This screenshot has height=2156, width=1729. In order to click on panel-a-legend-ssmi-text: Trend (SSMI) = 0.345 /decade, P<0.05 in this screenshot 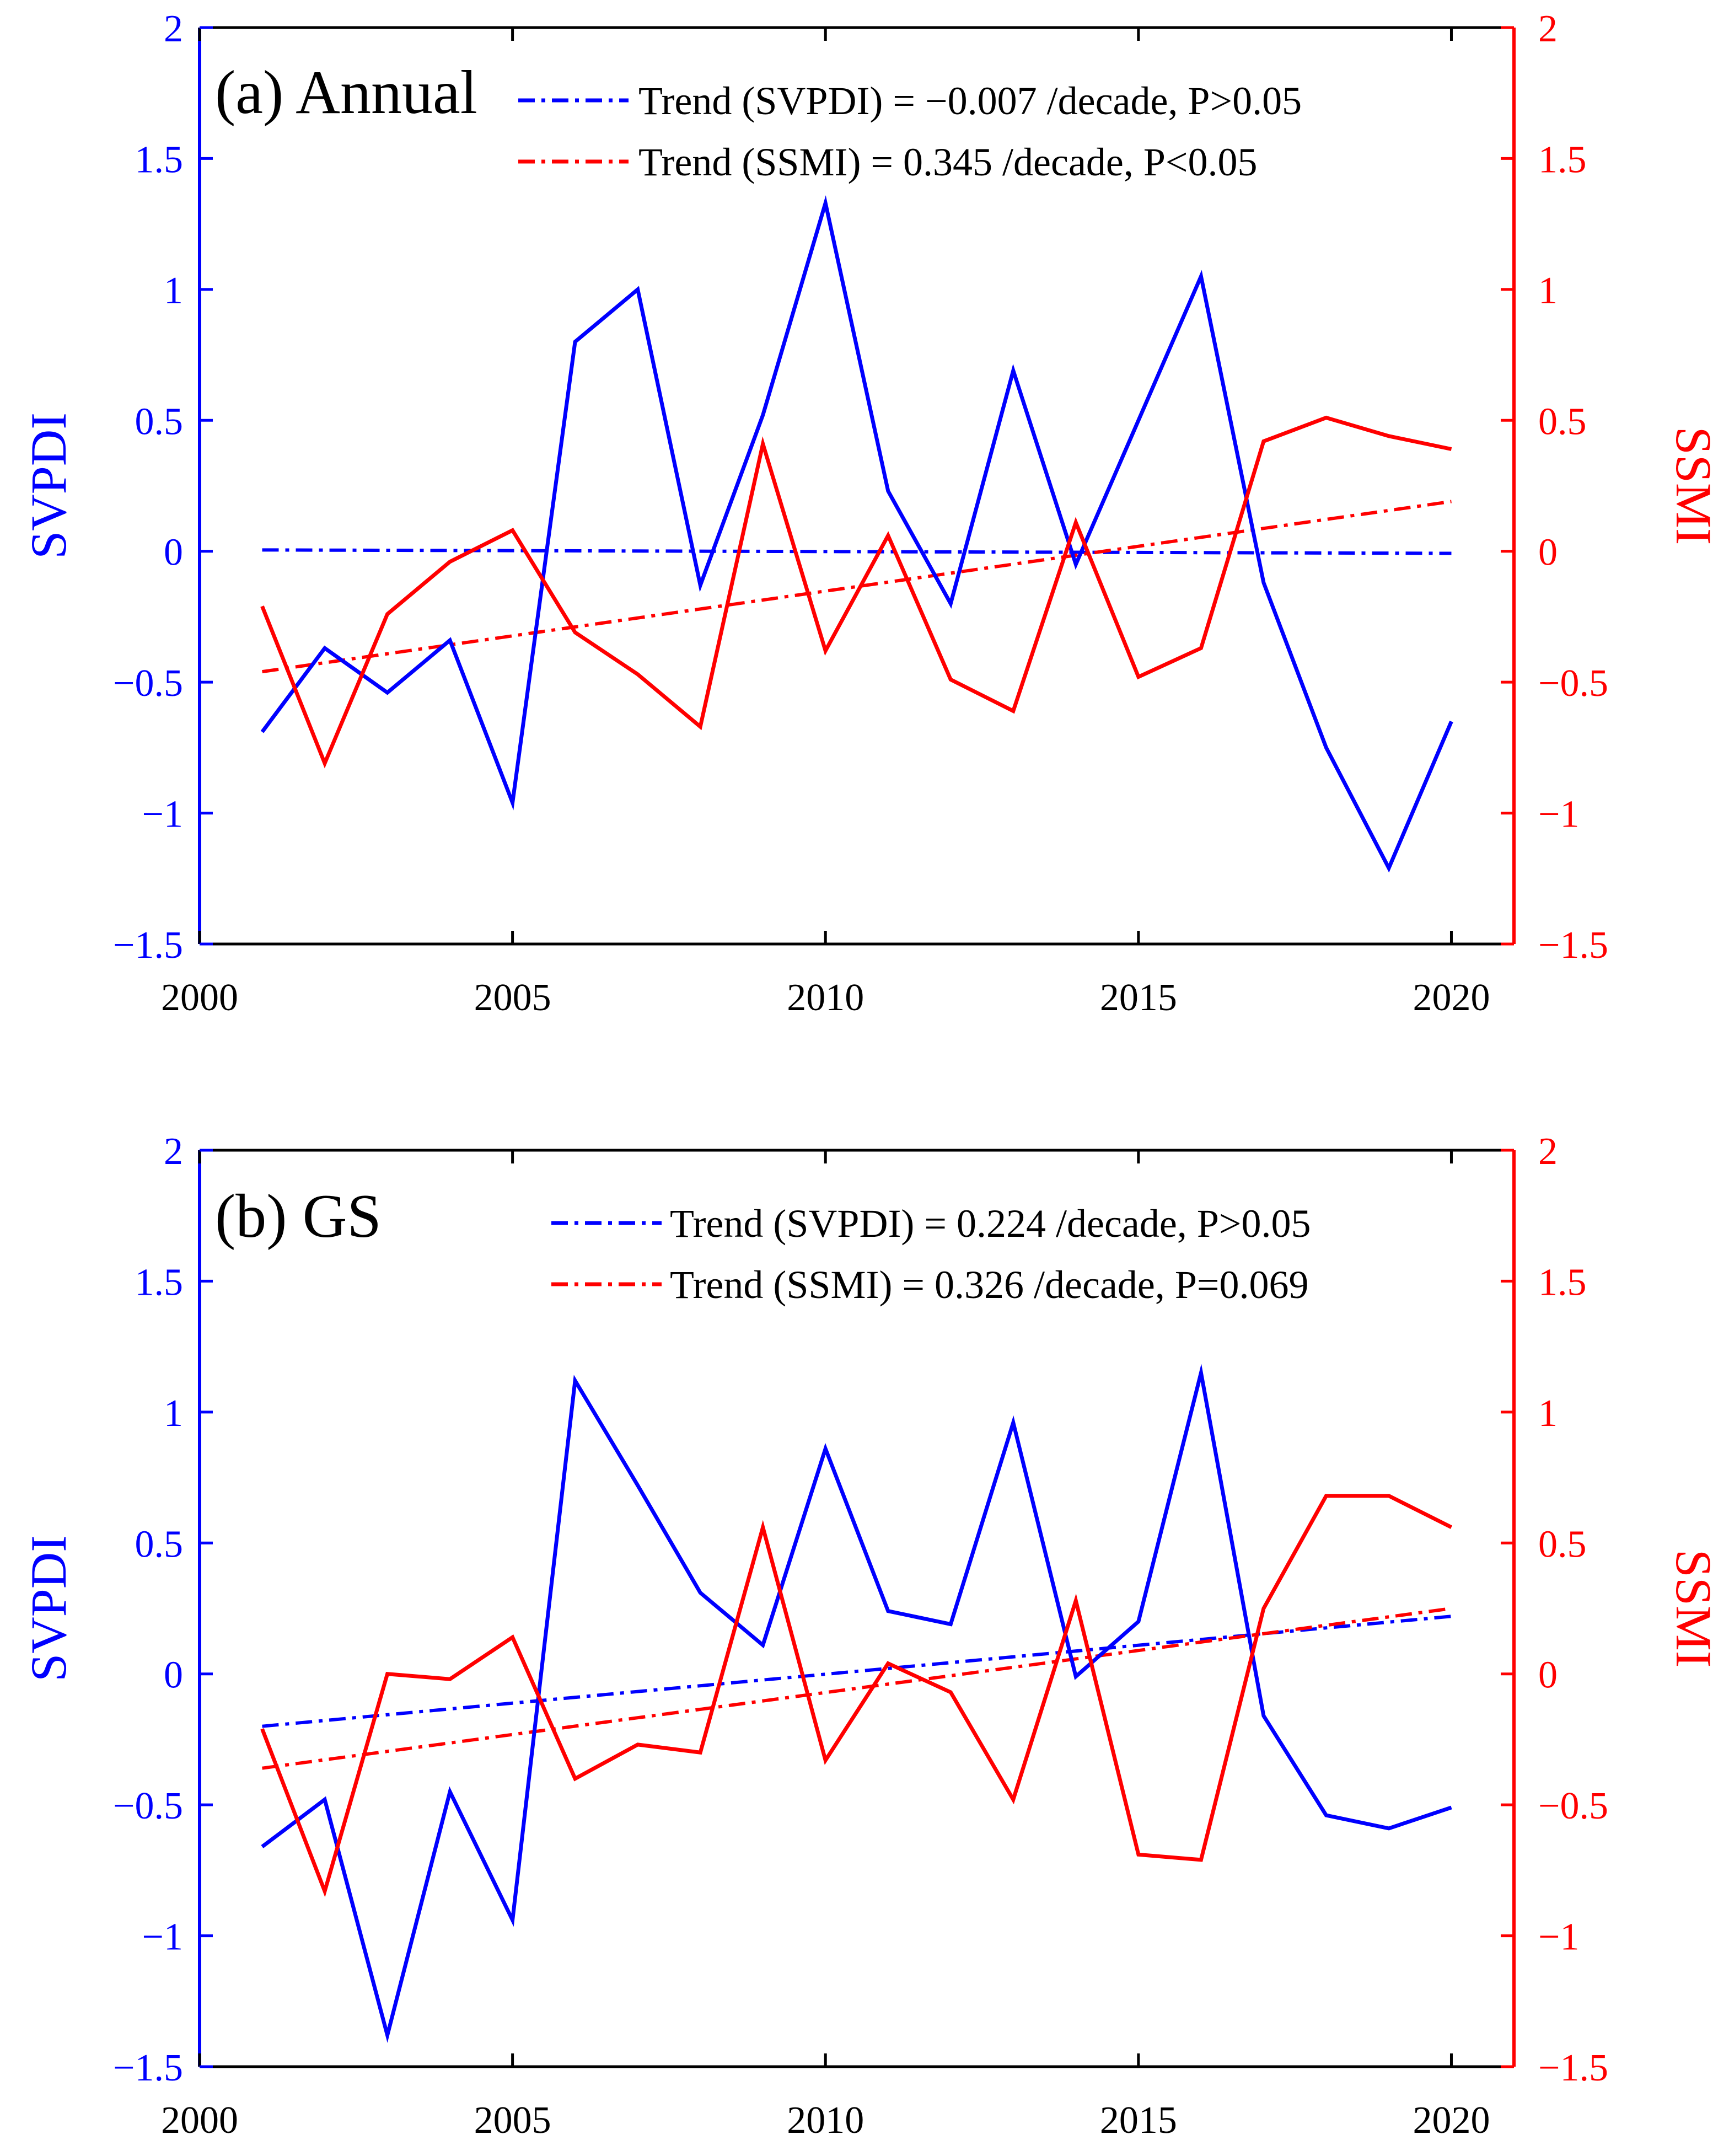, I will do `click(948, 162)`.